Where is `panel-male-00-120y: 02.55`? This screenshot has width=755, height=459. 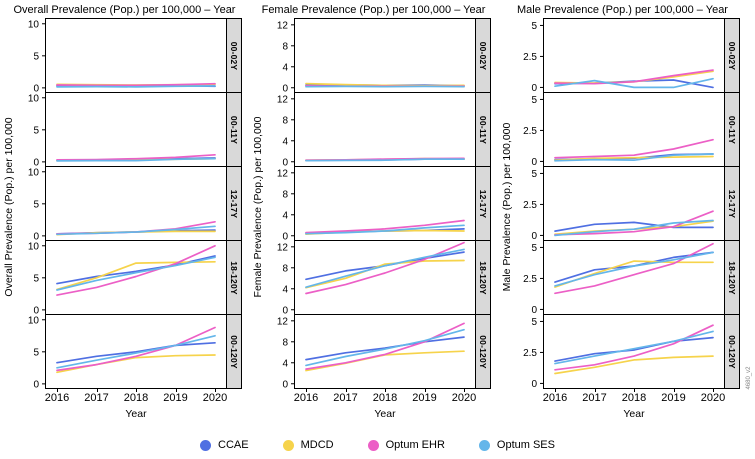 panel-male-00-120y: 02.55 is located at coordinates (624, 351).